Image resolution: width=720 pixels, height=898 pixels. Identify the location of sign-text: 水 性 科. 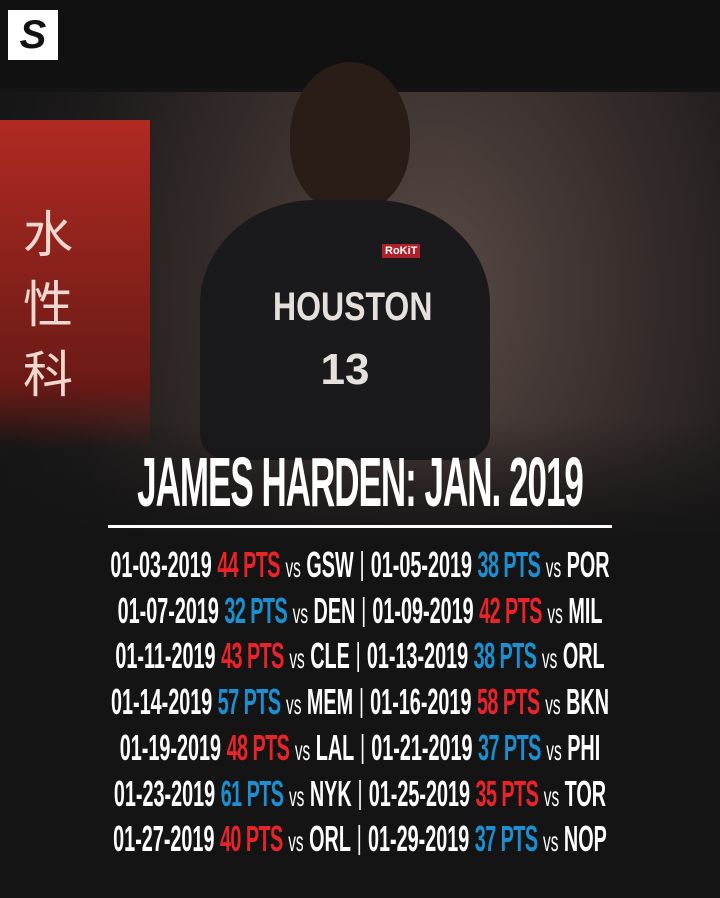
(48, 305).